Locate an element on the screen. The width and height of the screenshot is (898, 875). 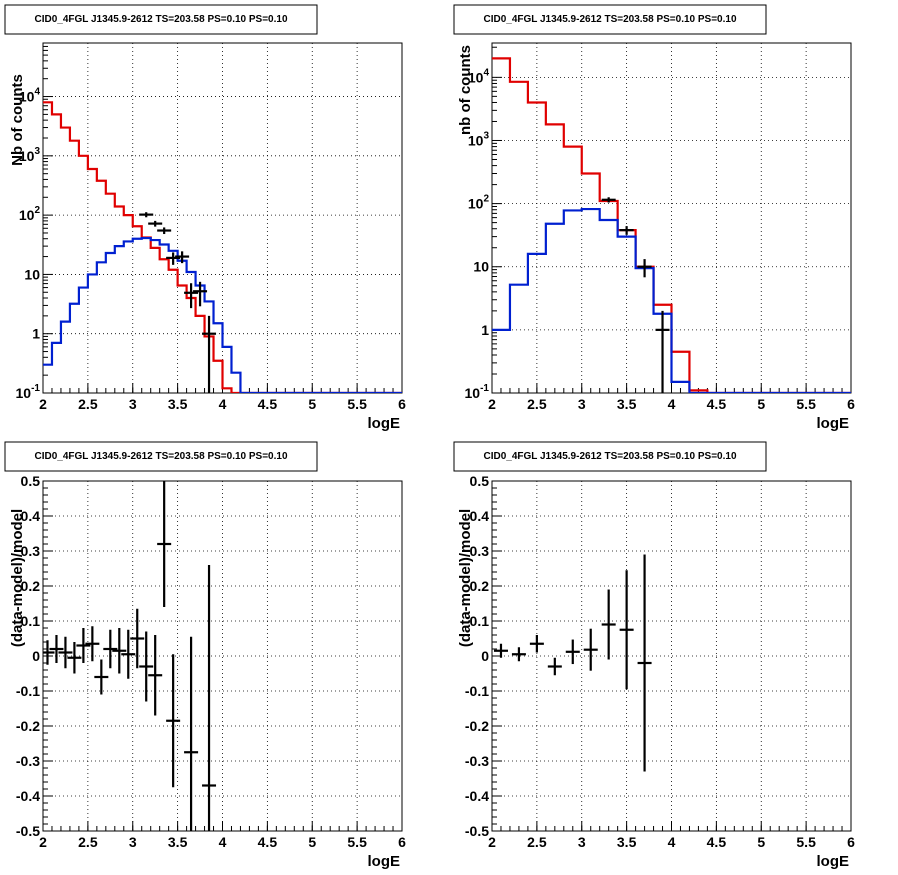
model-total-histogram is located at coordinates (222, 247).